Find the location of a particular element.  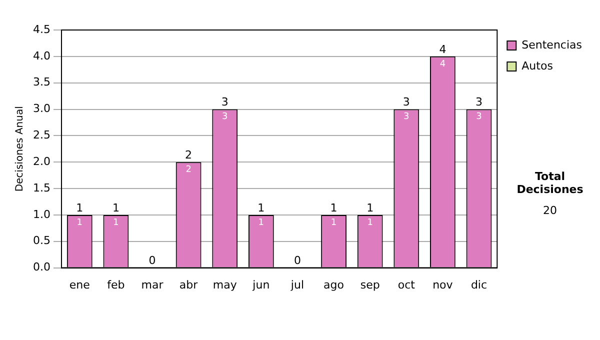

total-label: 2 is located at coordinates (188, 155).